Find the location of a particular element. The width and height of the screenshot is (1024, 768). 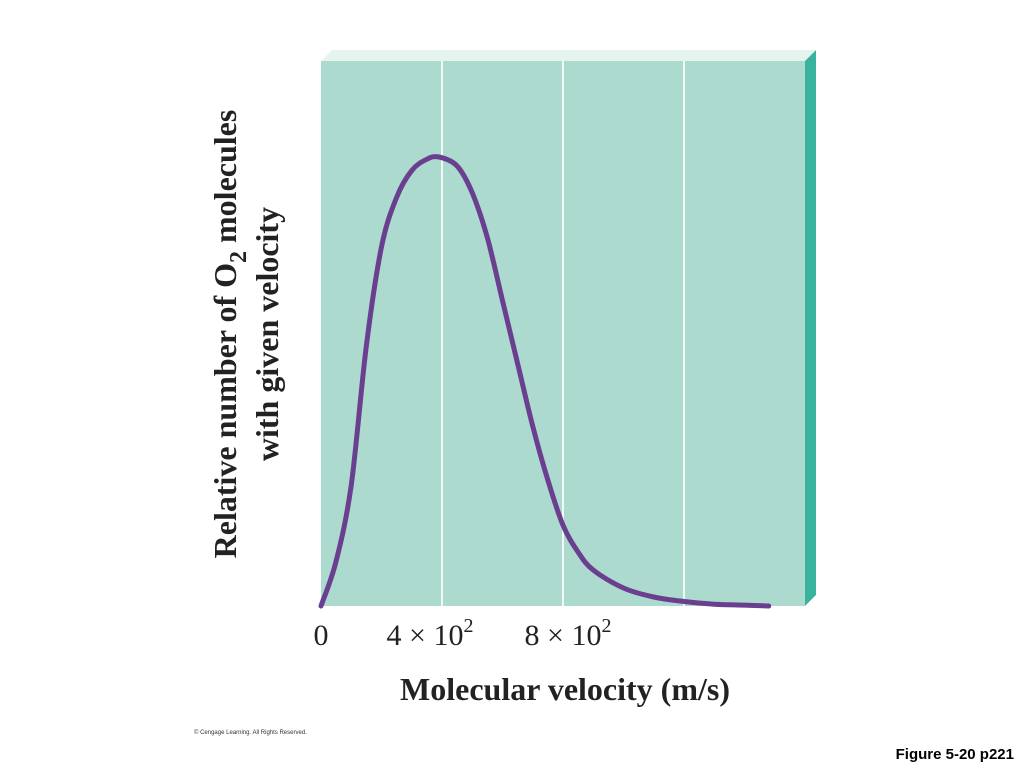

y-axis-title-line1: Relative number of O2 molecules is located at coordinates (229, 334).